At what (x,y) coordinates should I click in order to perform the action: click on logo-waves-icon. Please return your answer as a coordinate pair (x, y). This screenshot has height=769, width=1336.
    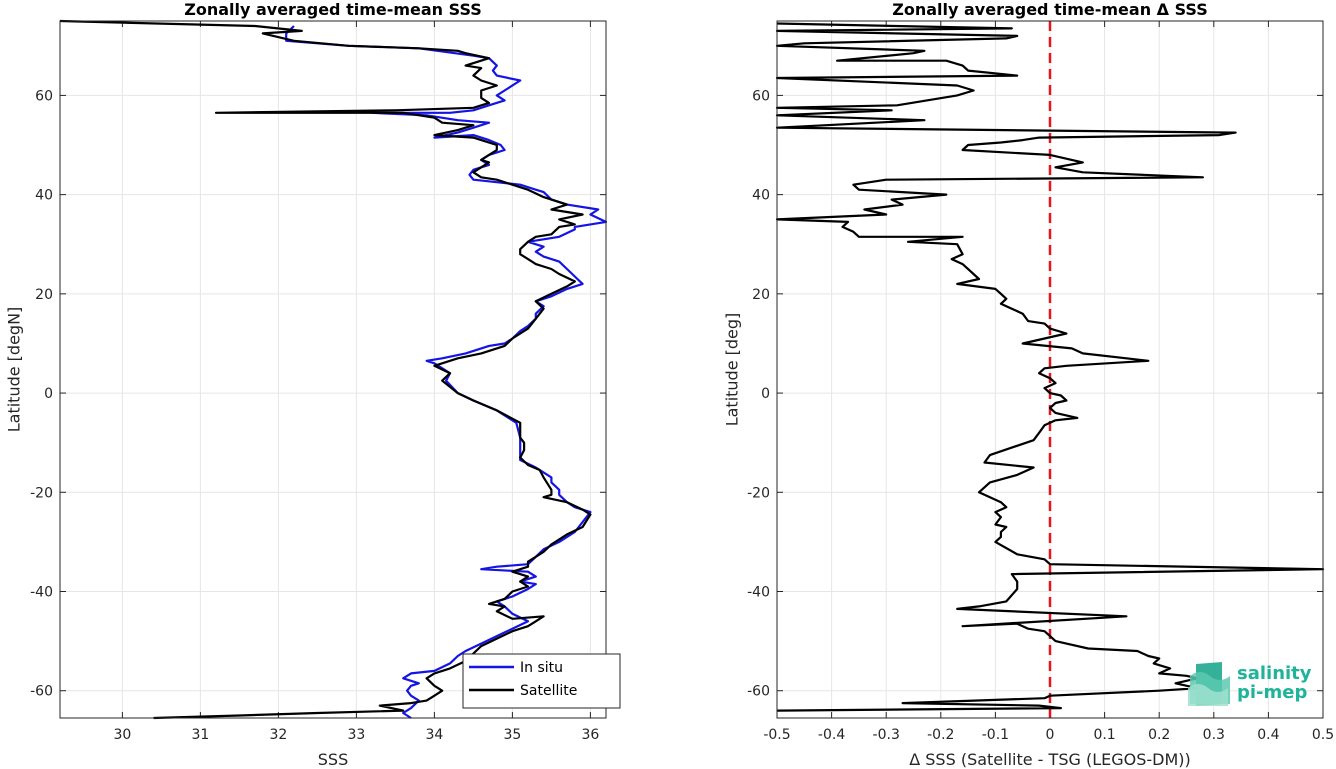
    Looking at the image, I should click on (1209, 684).